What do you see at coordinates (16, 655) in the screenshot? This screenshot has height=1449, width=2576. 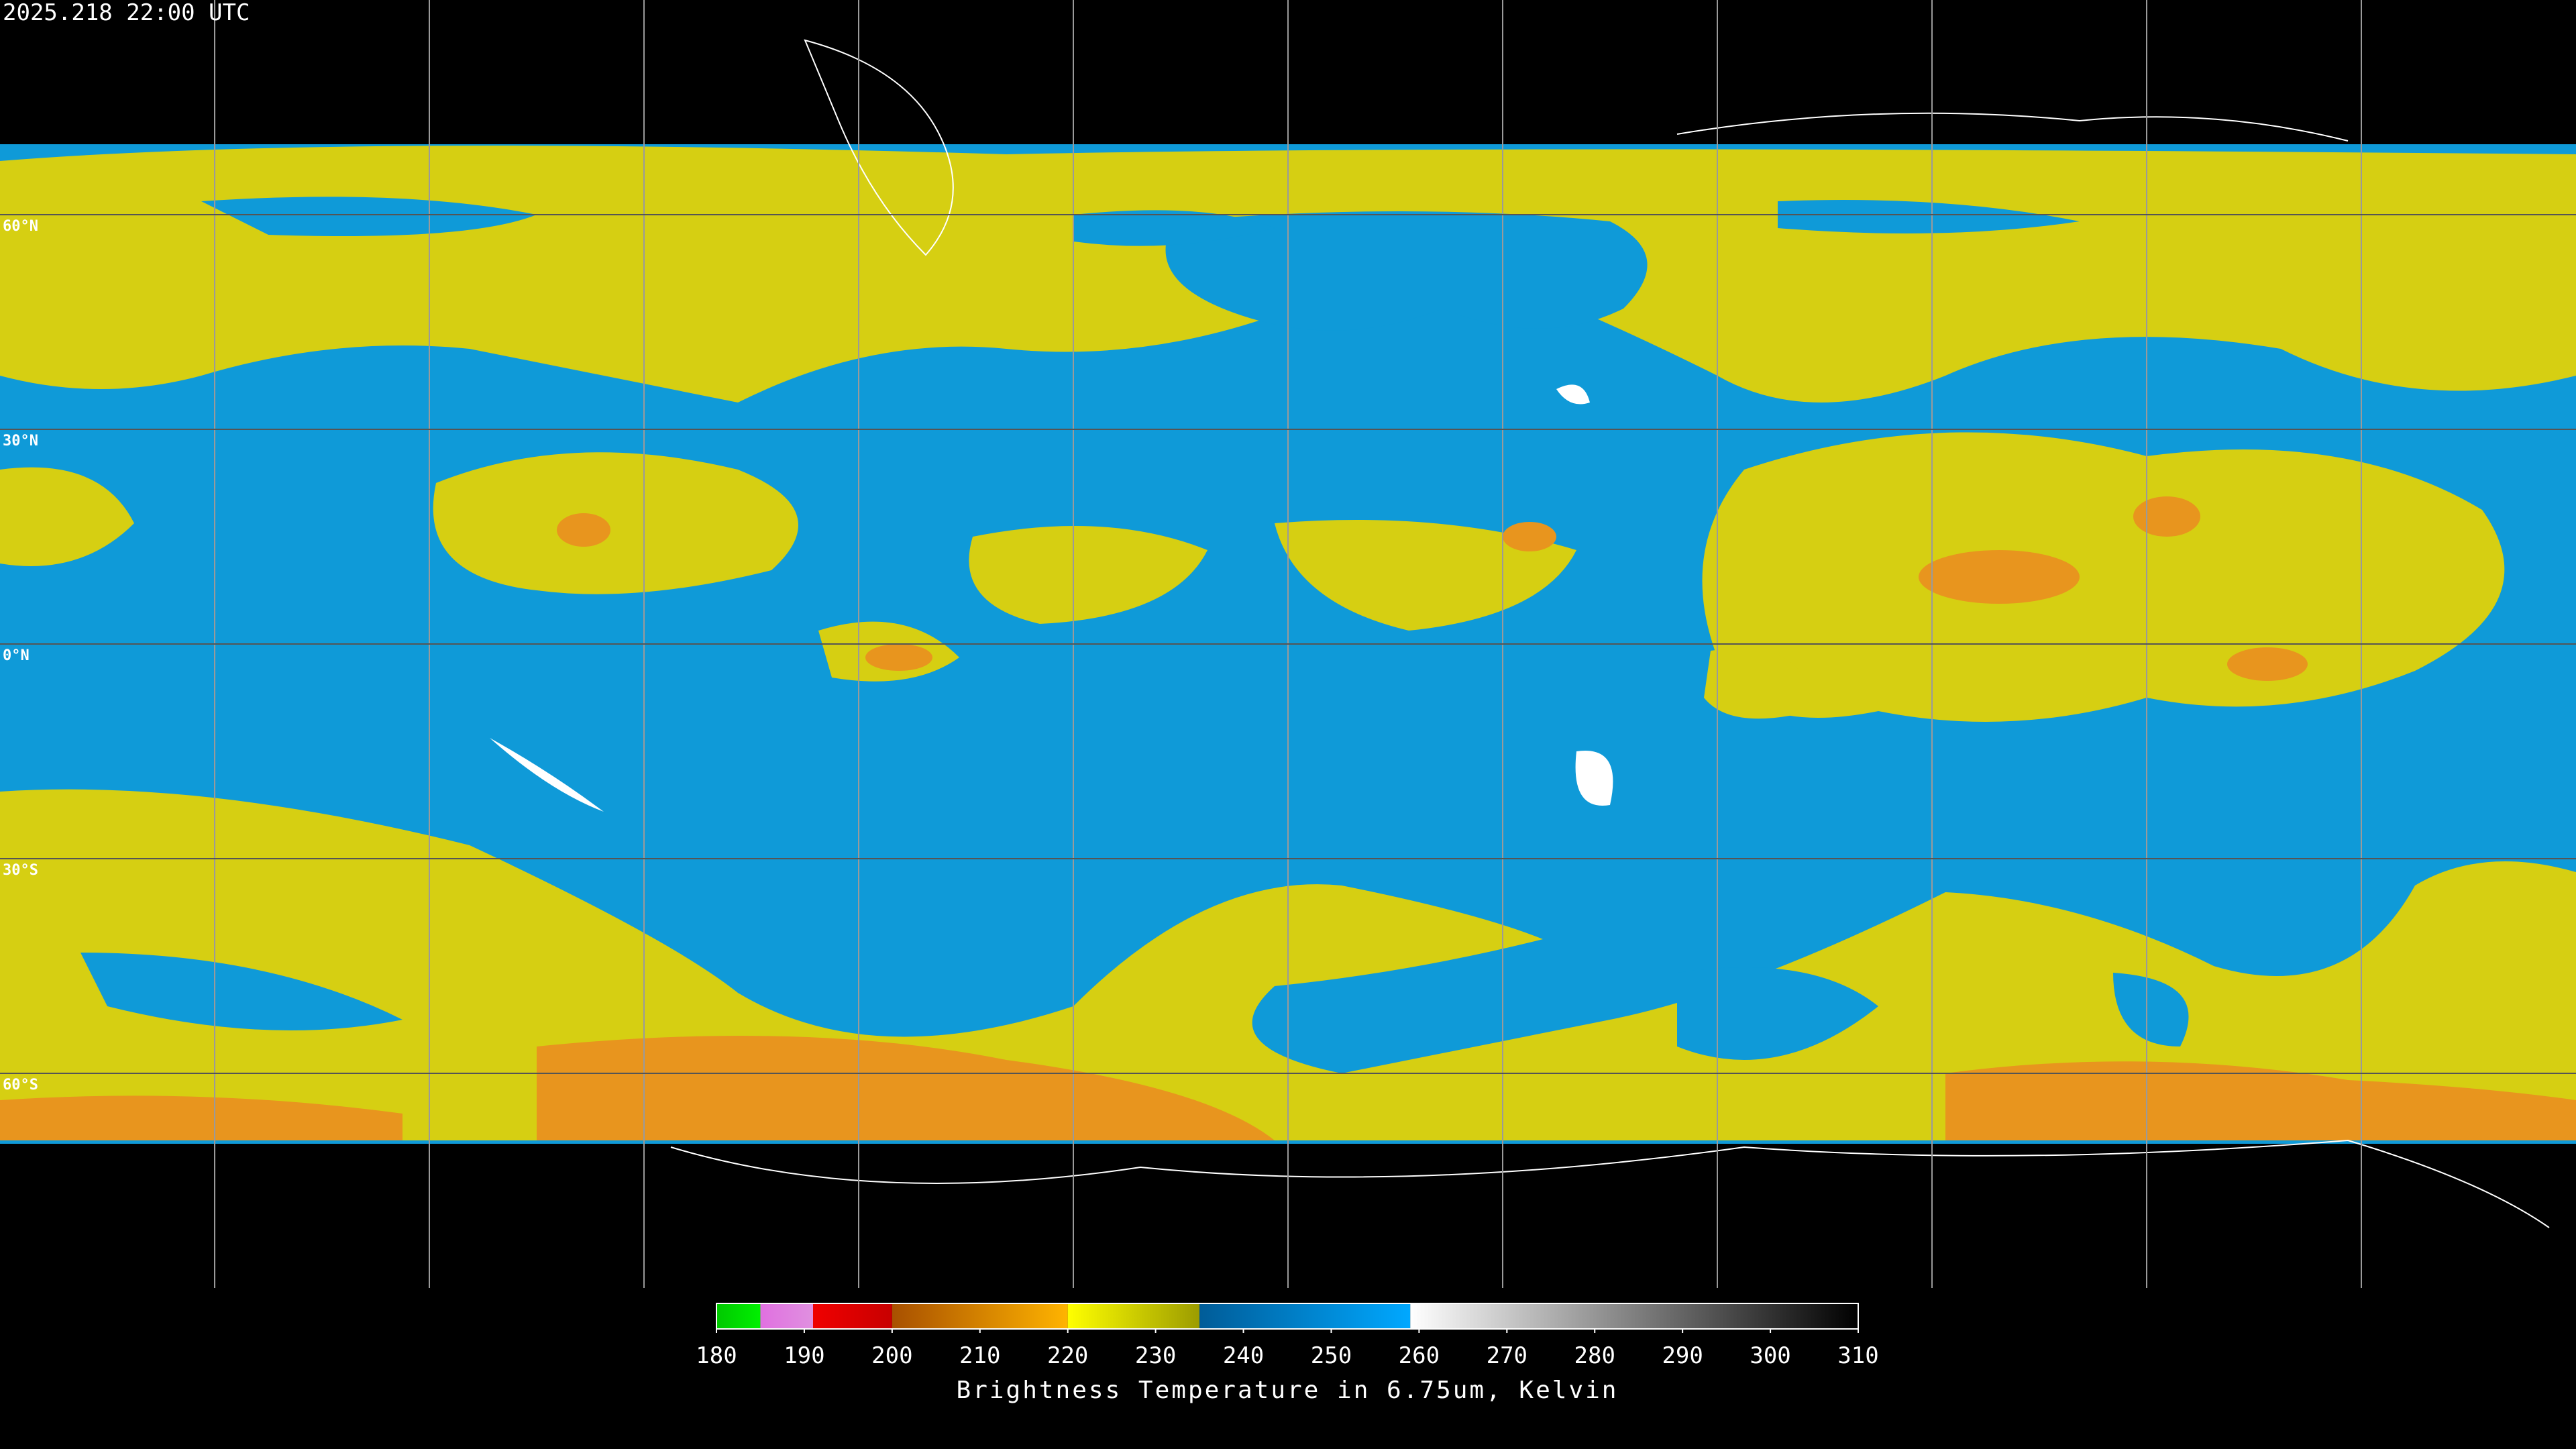 I see `latitude-label: 0°N` at bounding box center [16, 655].